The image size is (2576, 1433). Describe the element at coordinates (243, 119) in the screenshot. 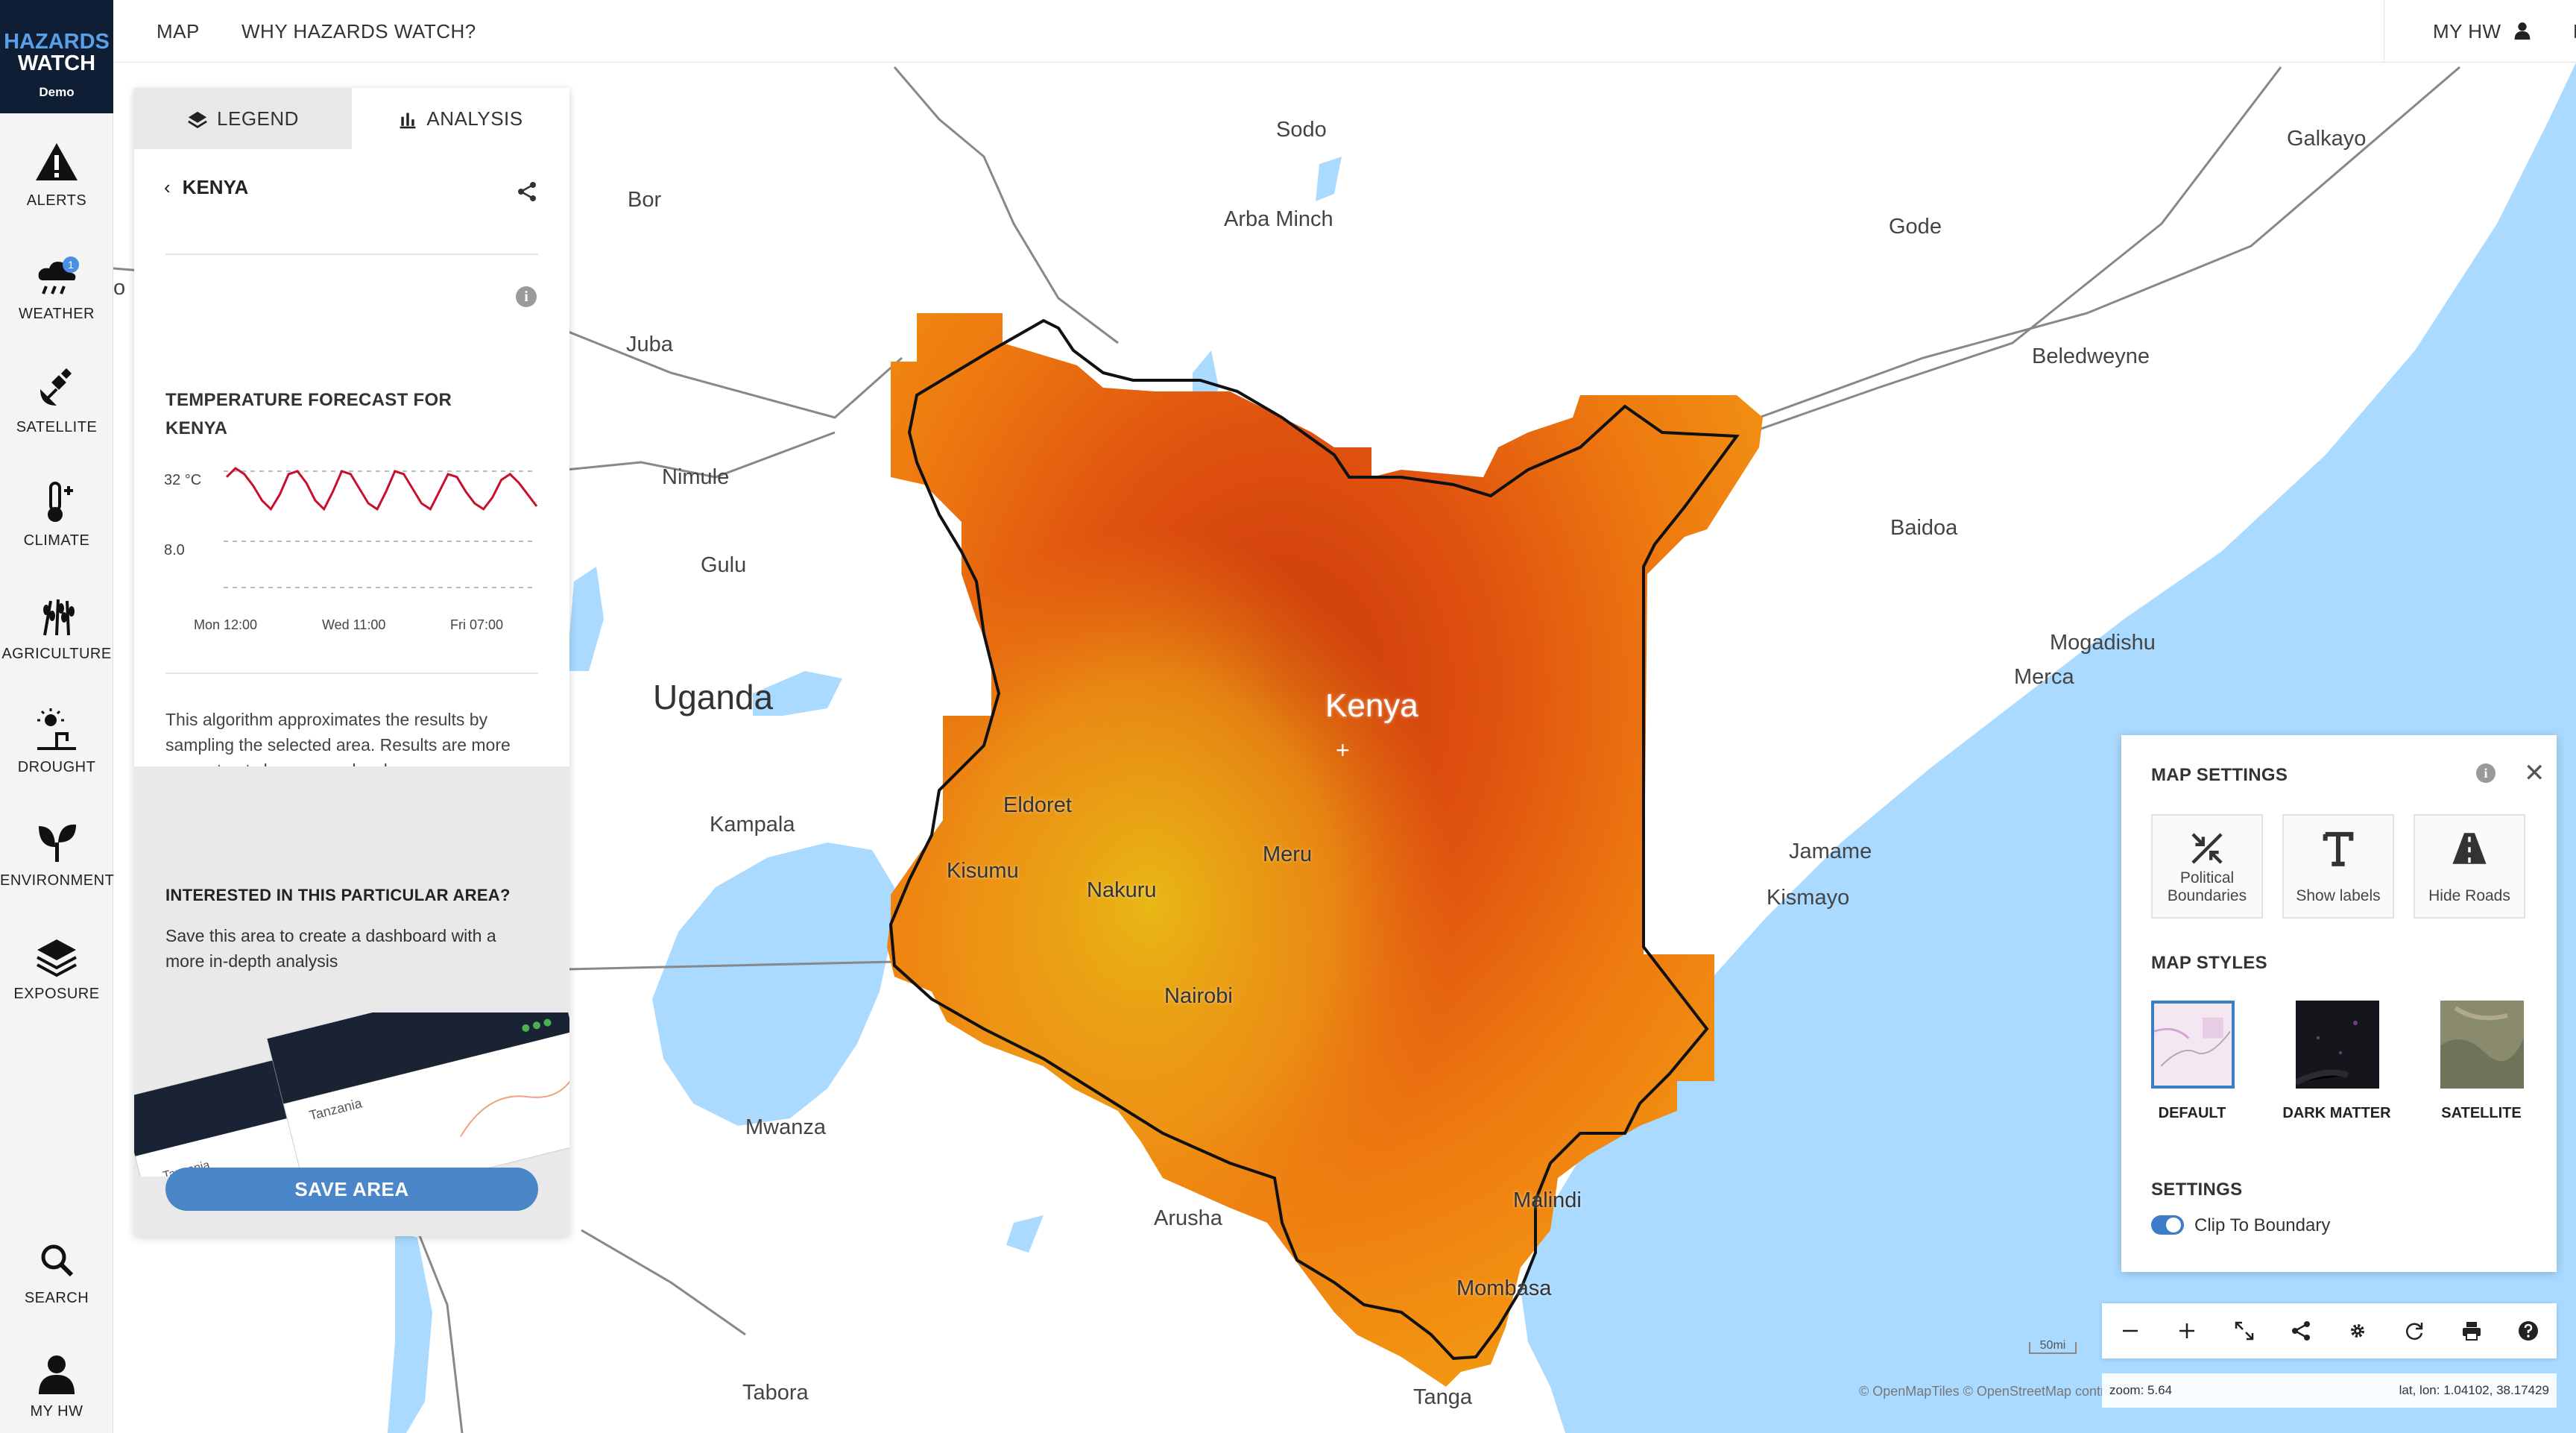

I see `tab-legend: LEGEND` at that location.